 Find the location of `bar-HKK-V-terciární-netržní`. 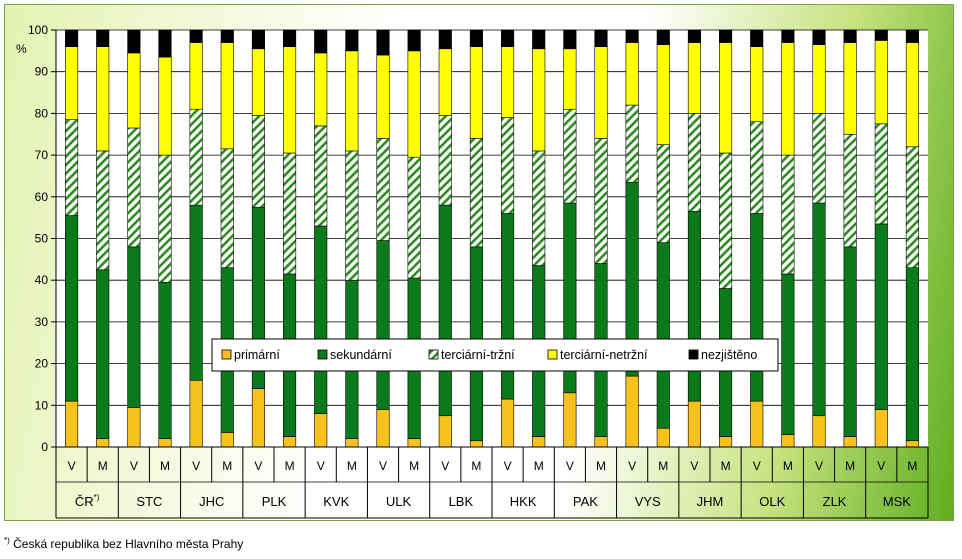

bar-HKK-V-terciární-netržní is located at coordinates (508, 82).